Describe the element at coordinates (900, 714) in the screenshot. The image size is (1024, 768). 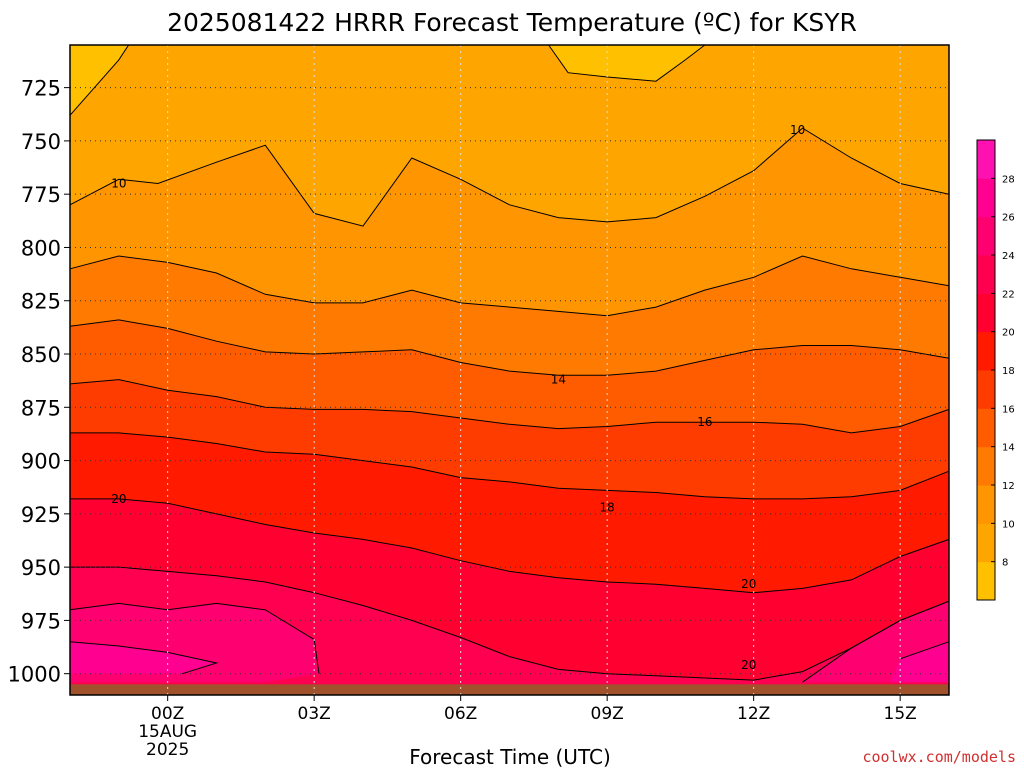
I see `x-tick-label: 15Z` at that location.